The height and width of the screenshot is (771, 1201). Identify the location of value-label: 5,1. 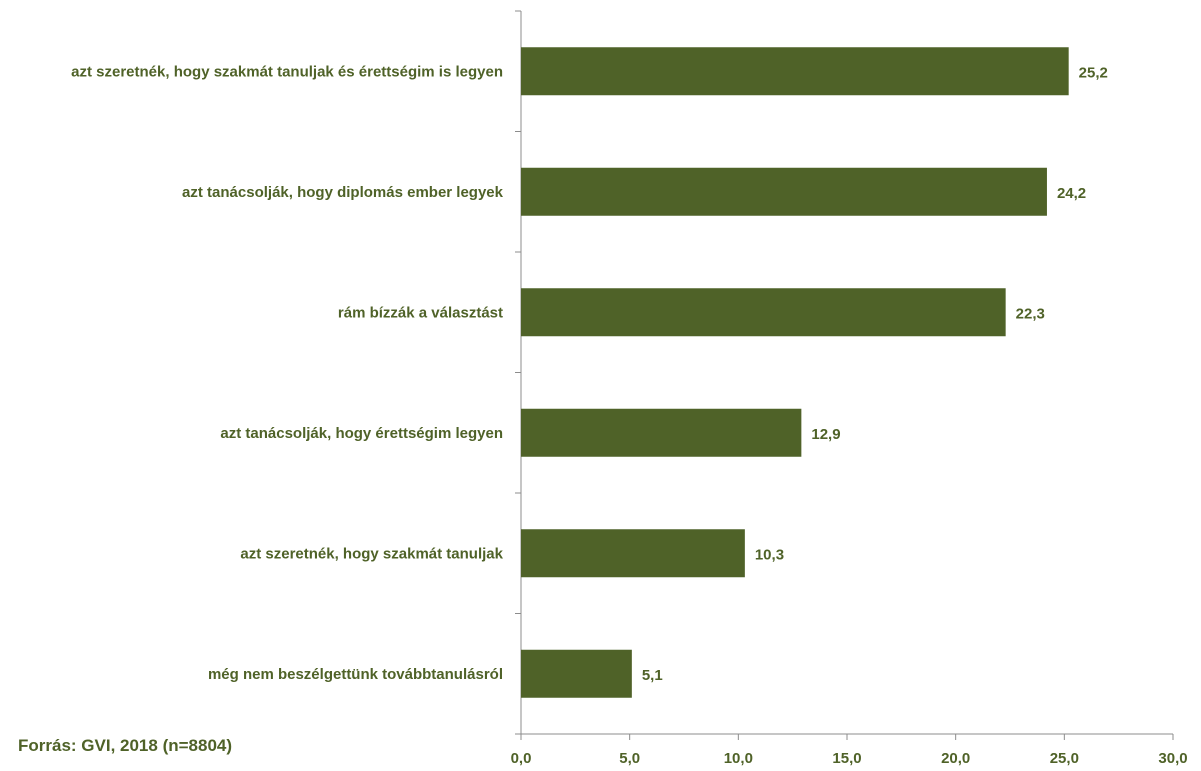
(652, 675).